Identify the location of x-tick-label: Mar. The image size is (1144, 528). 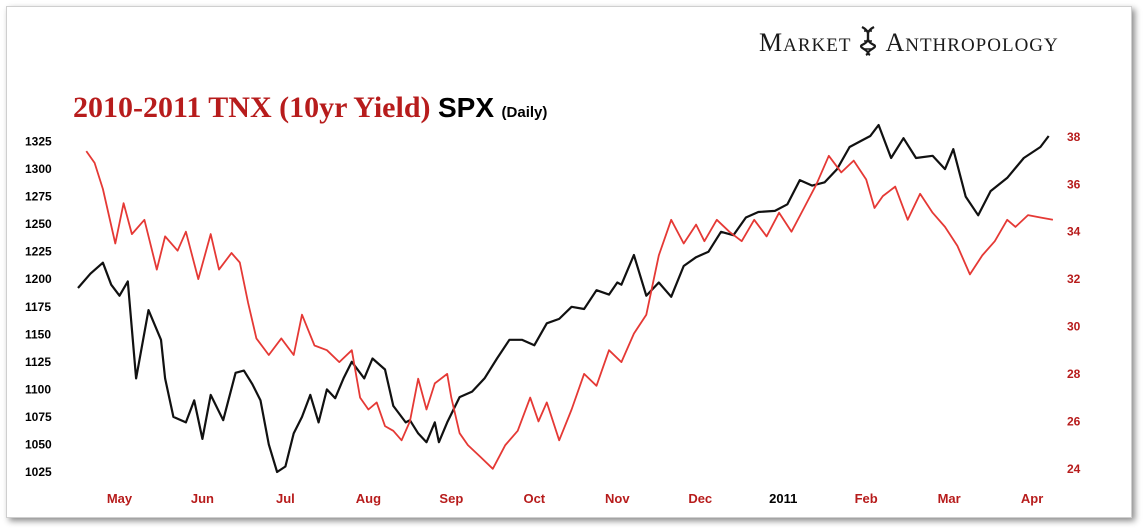
(949, 498).